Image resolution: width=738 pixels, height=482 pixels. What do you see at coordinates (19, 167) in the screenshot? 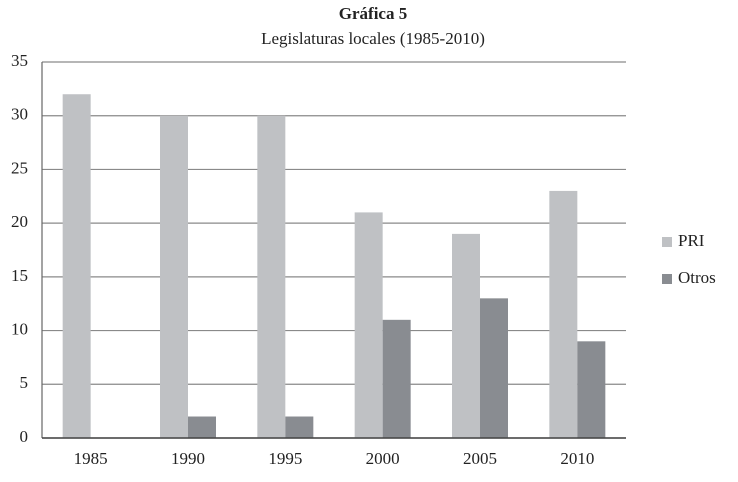
I see `y-tick-label: 25` at bounding box center [19, 167].